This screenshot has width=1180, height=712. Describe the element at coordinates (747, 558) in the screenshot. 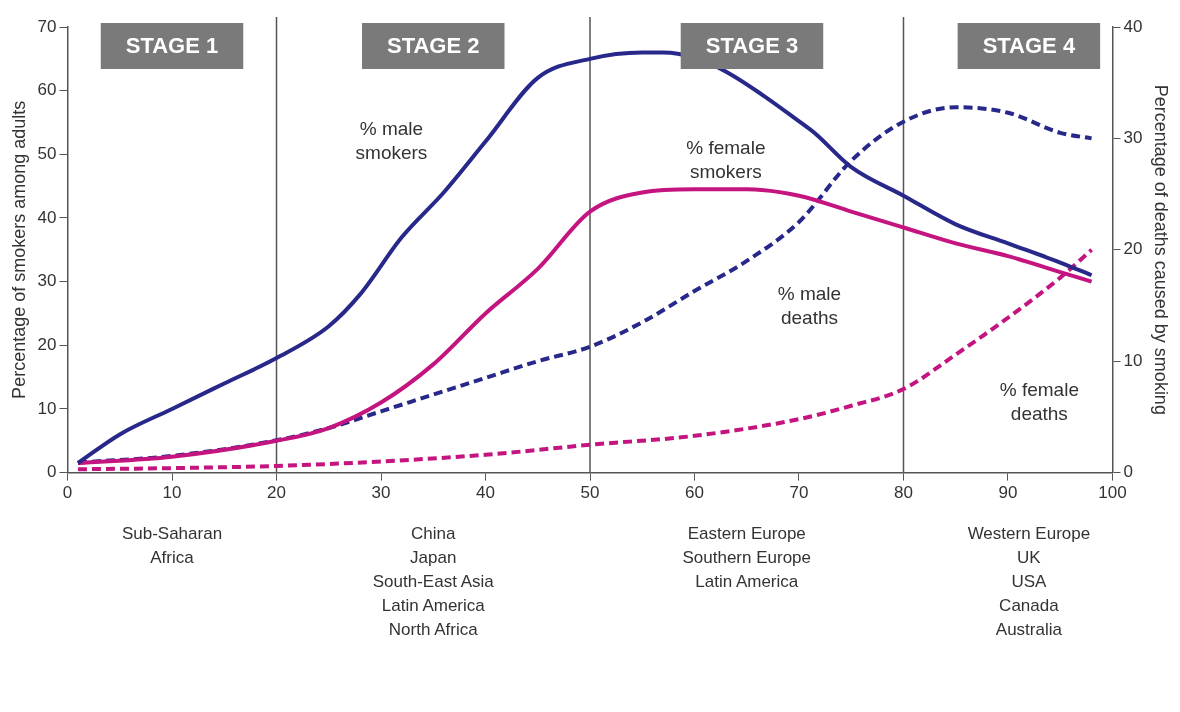

I see `text: Eastern Europe Southern Europe Latin America` at that location.